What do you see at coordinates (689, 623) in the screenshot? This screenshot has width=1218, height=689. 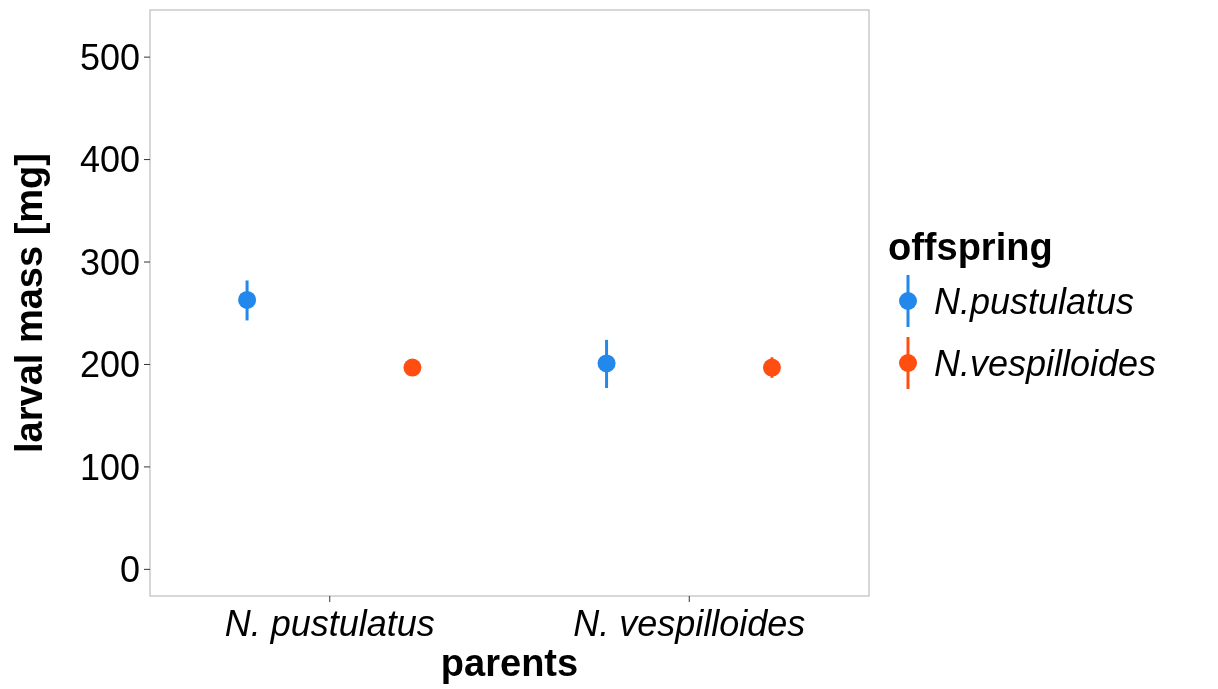 I see `x-tick-label: N. vespilloides` at bounding box center [689, 623].